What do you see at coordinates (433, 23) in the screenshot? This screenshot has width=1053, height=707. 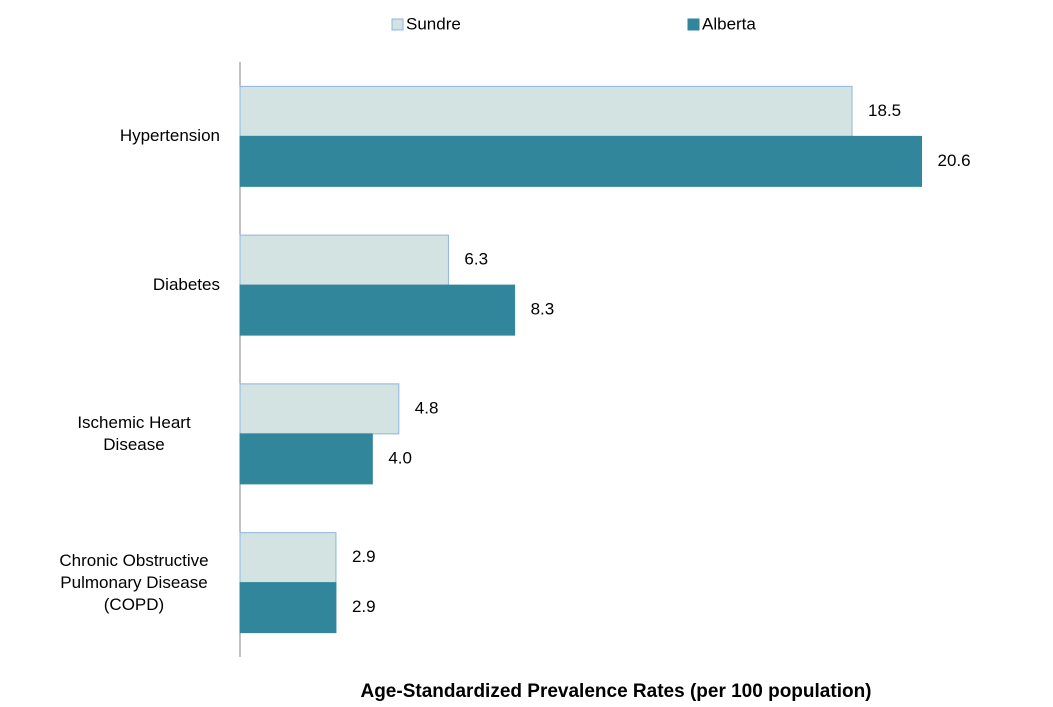 I see `legend-label: Sundre` at bounding box center [433, 23].